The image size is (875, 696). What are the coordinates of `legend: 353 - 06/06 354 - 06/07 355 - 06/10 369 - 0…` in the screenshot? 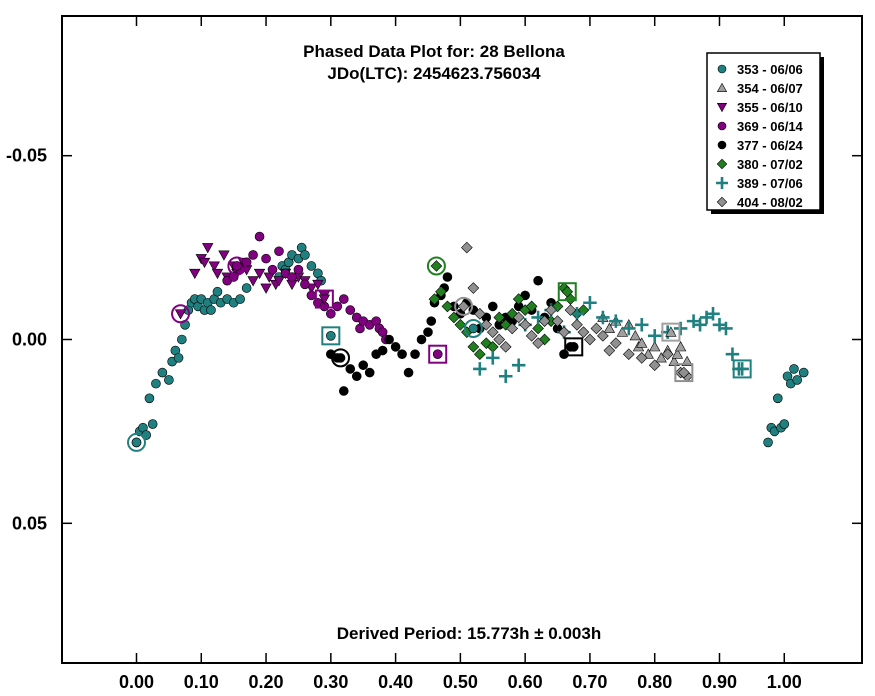 It's located at (765, 133).